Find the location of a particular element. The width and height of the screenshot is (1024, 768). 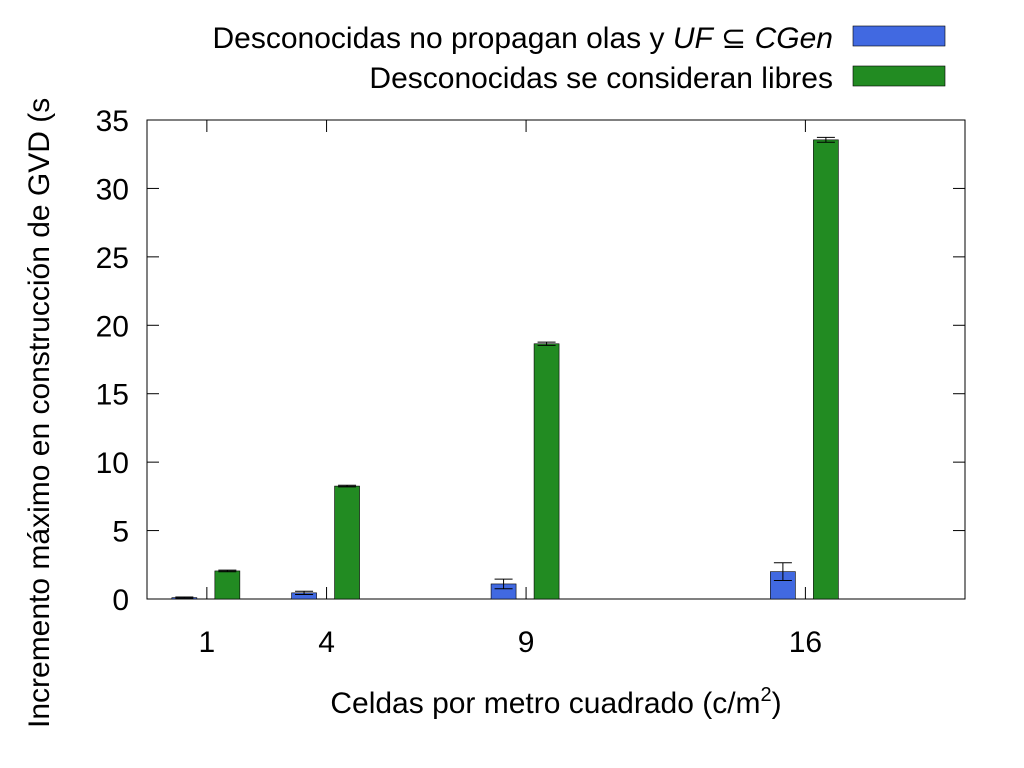

legend-entry-series-2-label: Desconocidas se consideran libres is located at coordinates (601, 78).